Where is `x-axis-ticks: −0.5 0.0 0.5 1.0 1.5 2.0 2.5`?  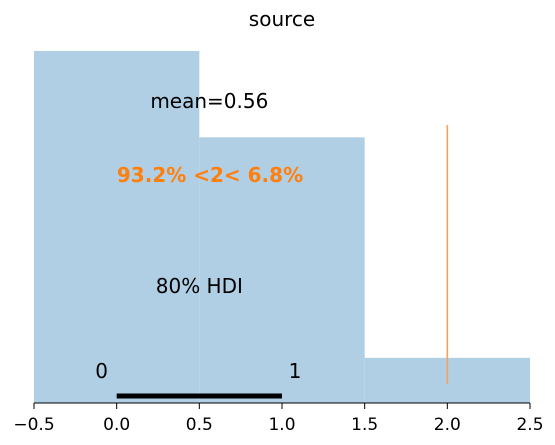 x-axis-ticks: −0.5 0.0 0.5 1.0 1.5 2.0 2.5 is located at coordinates (278, 419).